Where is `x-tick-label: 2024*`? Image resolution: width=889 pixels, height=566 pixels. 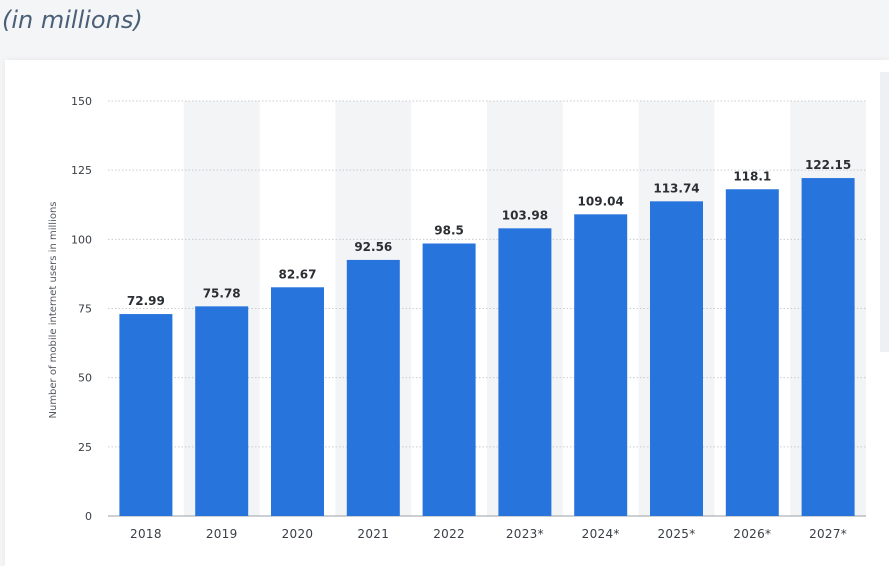
x-tick-label: 2024* is located at coordinates (601, 534).